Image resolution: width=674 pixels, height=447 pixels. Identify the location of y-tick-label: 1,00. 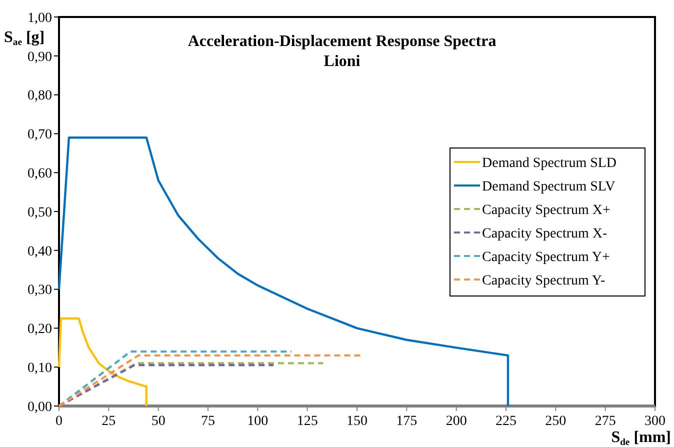
(40, 18).